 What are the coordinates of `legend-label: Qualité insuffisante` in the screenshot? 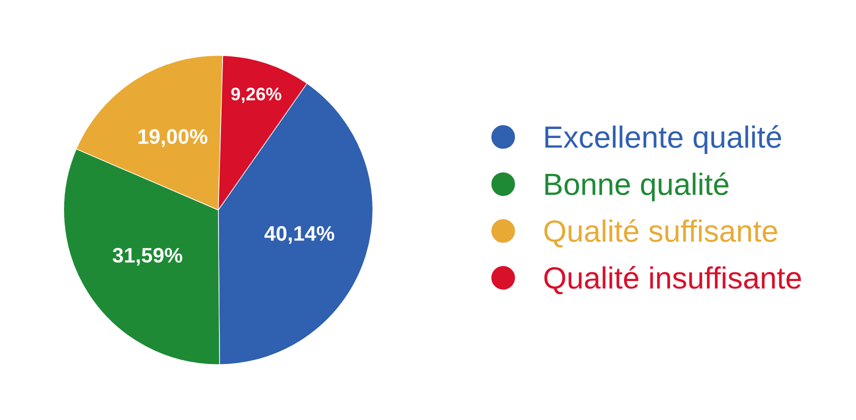 It's located at (672, 280).